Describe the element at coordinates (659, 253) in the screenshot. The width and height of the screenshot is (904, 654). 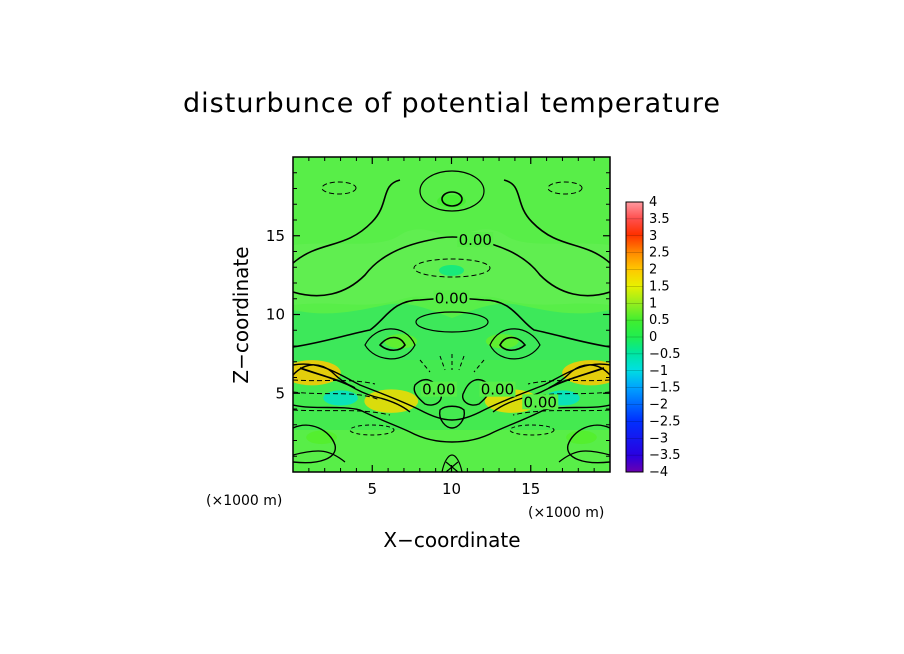
I see `colorbar-tick-label: 2.5` at that location.